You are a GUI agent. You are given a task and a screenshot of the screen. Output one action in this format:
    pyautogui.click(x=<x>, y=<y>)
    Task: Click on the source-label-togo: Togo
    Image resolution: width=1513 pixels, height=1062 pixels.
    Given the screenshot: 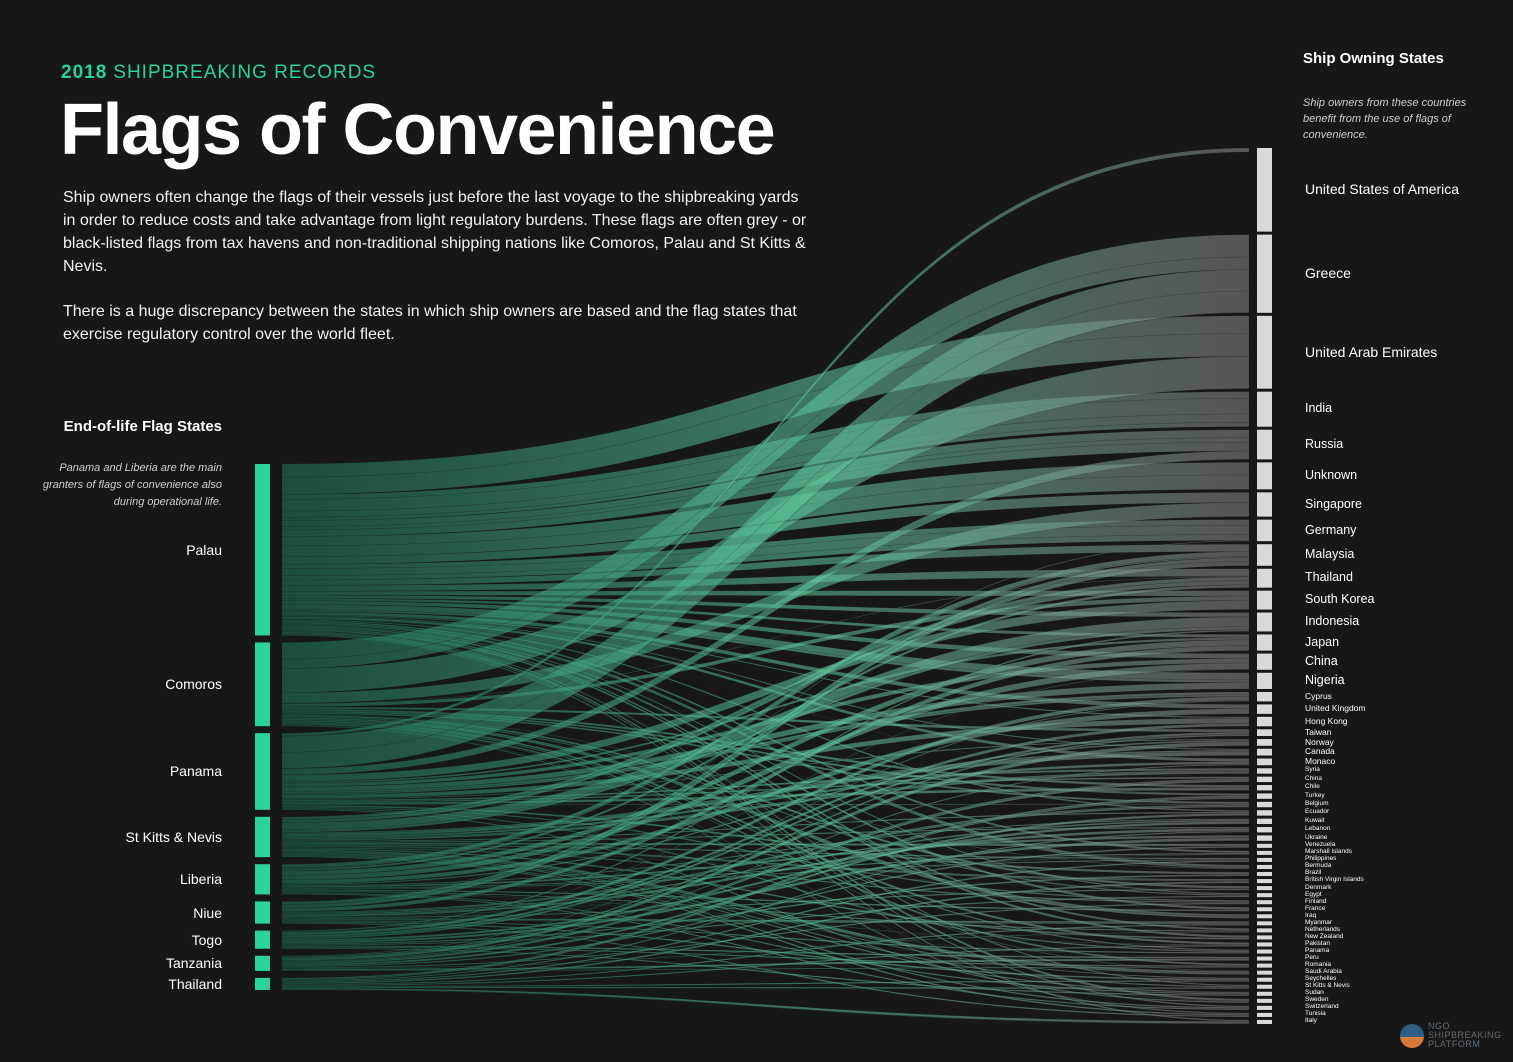 What is the action you would take?
    pyautogui.click(x=206, y=939)
    